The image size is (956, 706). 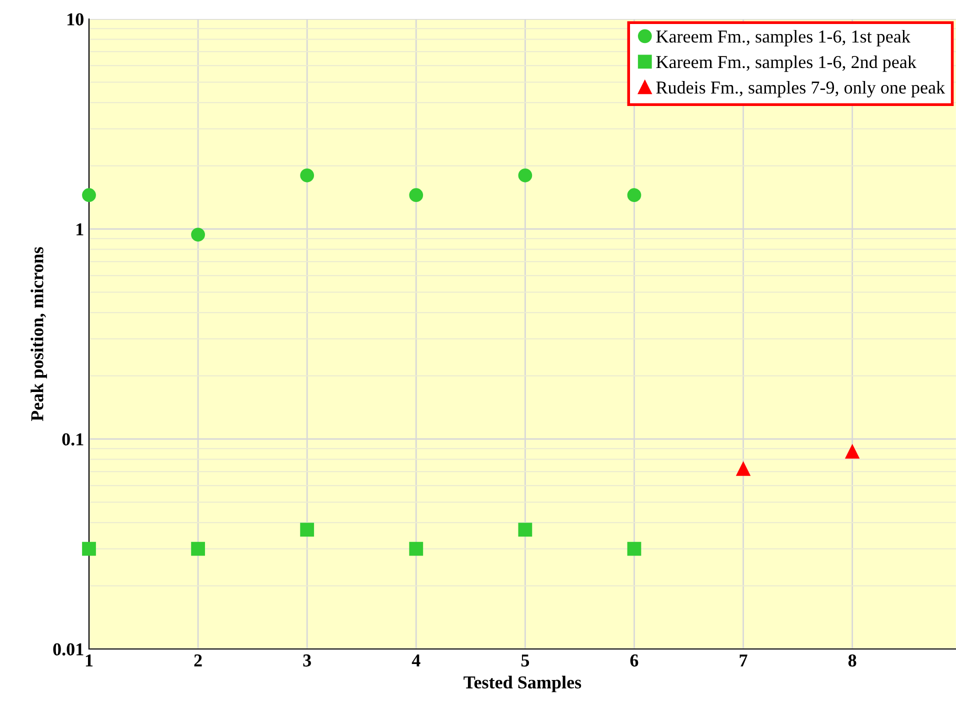 What do you see at coordinates (525, 660) in the screenshot?
I see `x-tick-label: 5` at bounding box center [525, 660].